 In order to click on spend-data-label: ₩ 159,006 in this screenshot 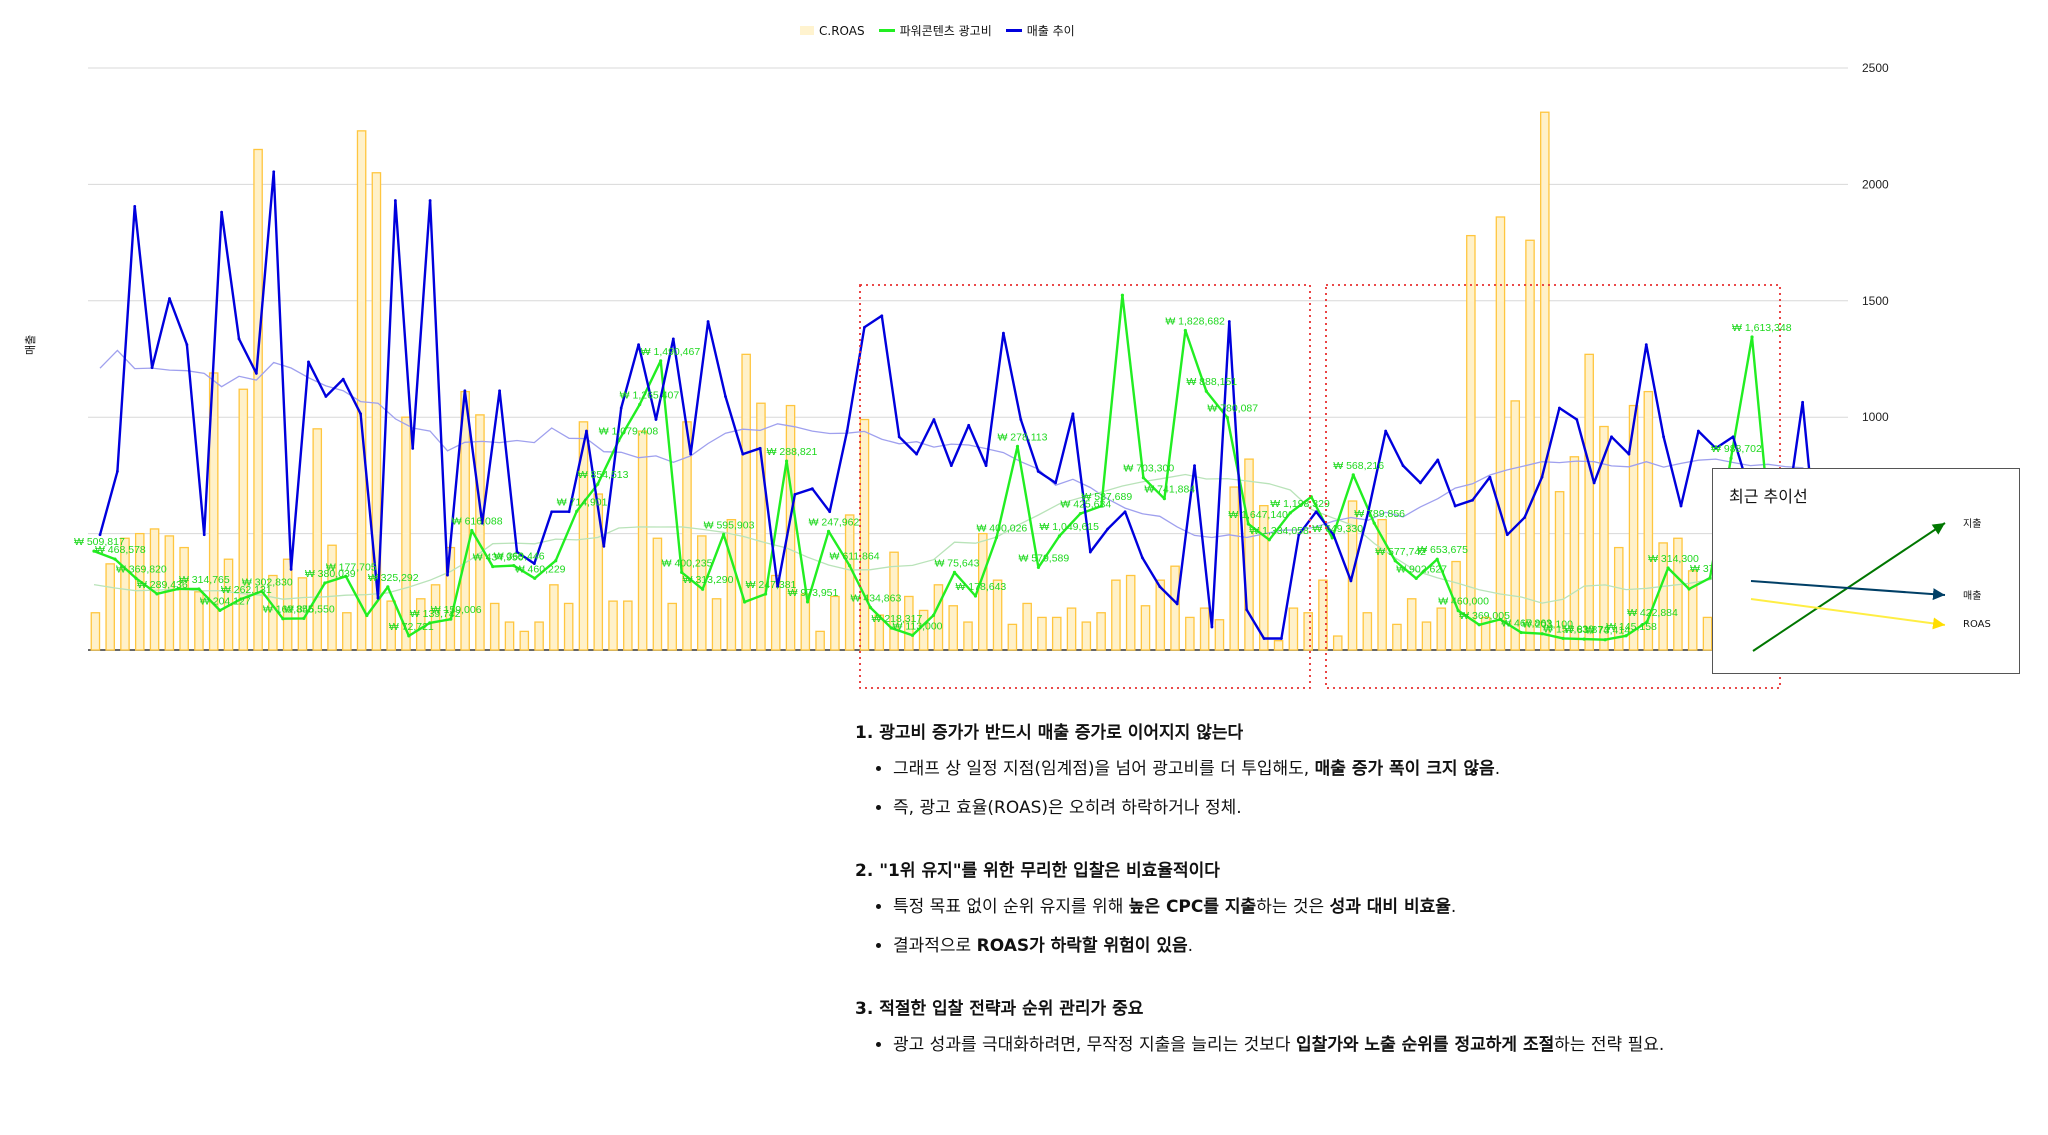, I will do `click(456, 610)`.